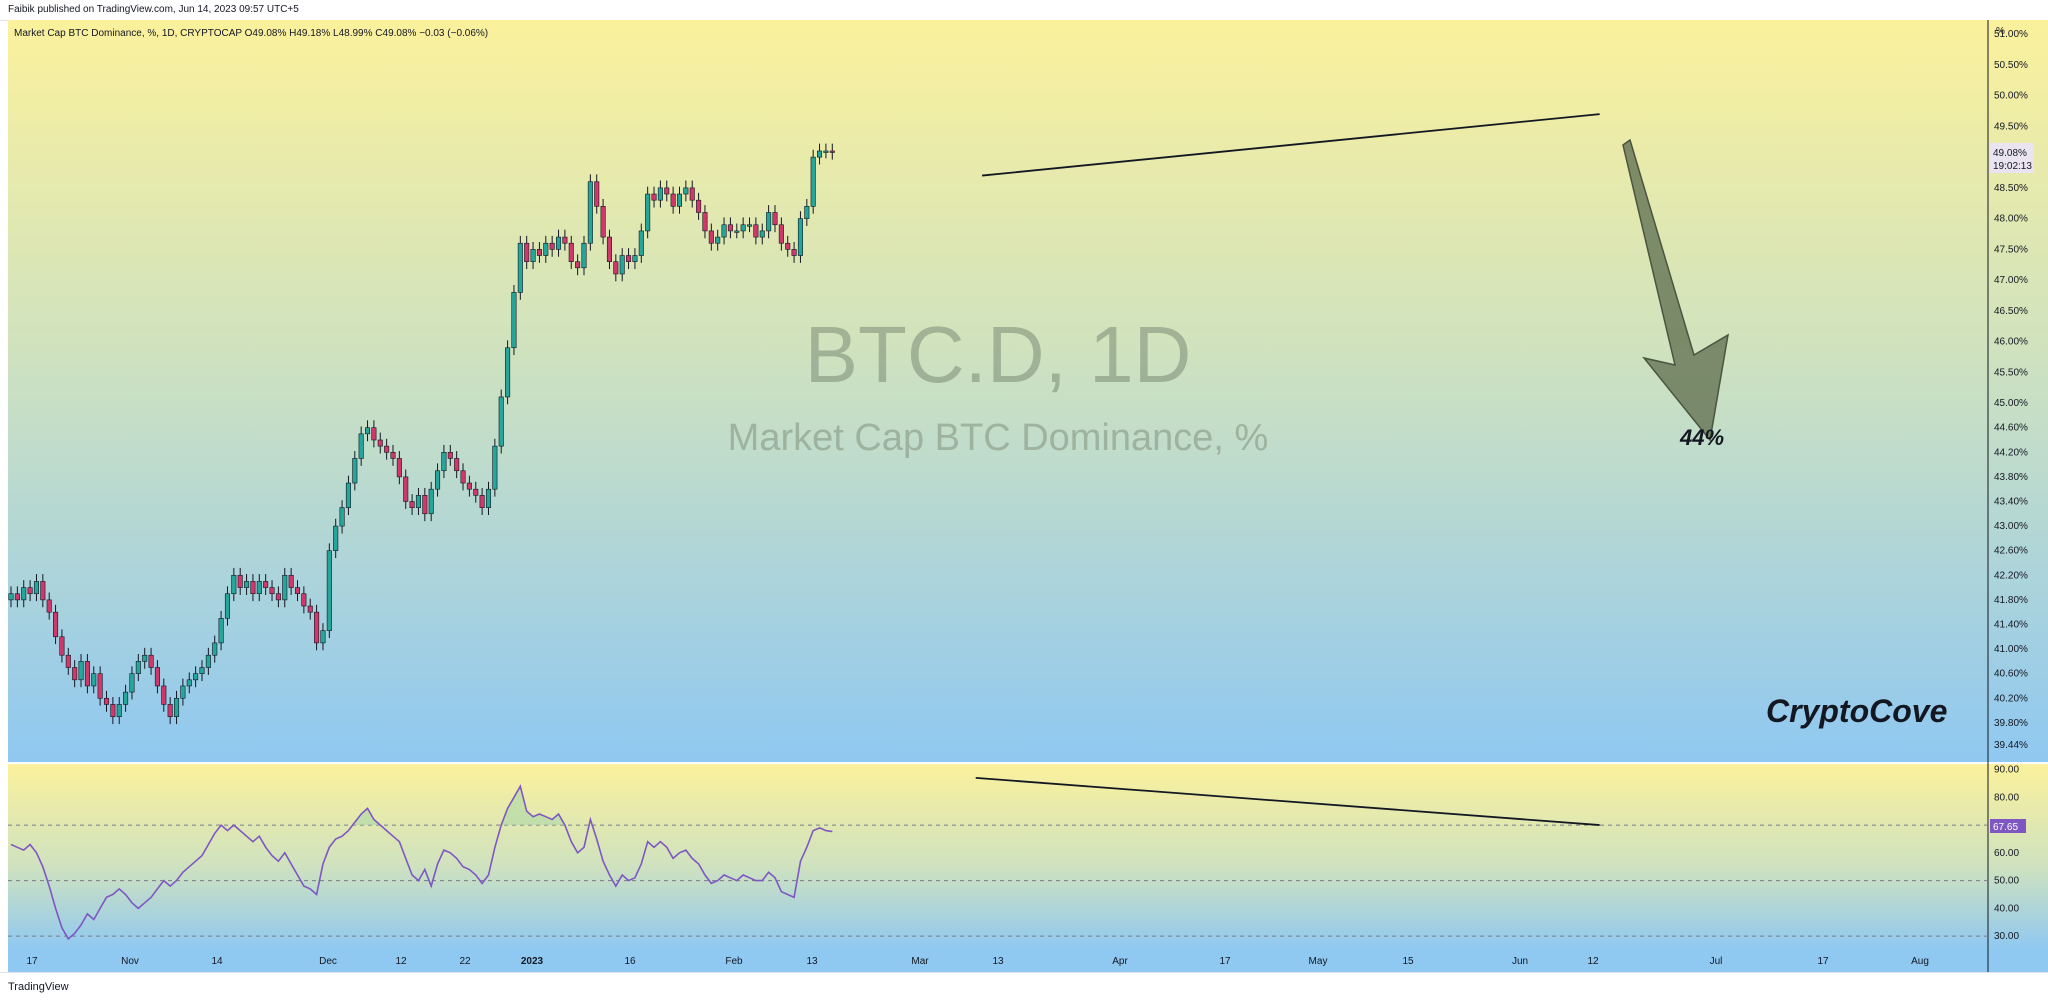 This screenshot has width=2048, height=1001. Describe the element at coordinates (998, 763) in the screenshot. I see `price-pane-mask` at that location.